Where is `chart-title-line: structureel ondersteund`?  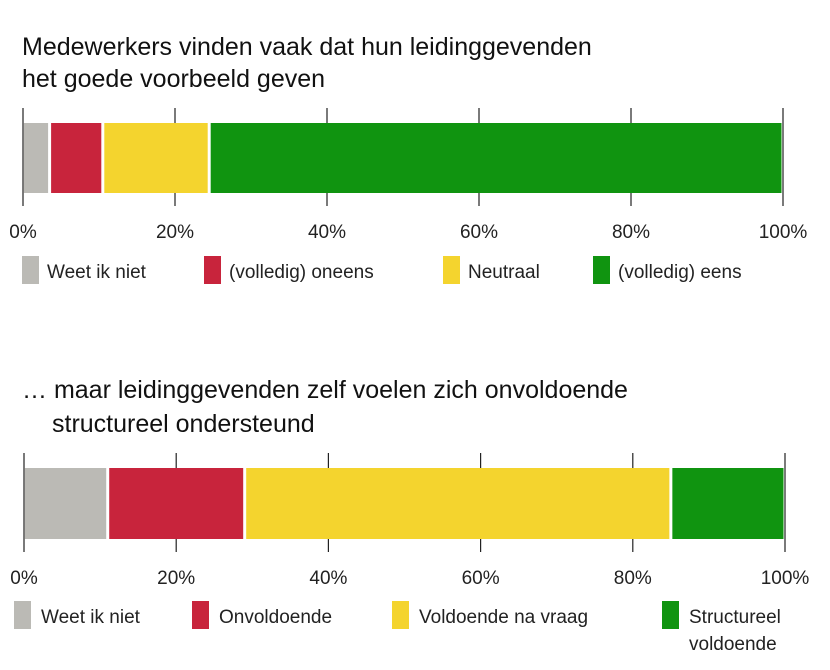 chart-title-line: structureel ondersteund is located at coordinates (183, 424).